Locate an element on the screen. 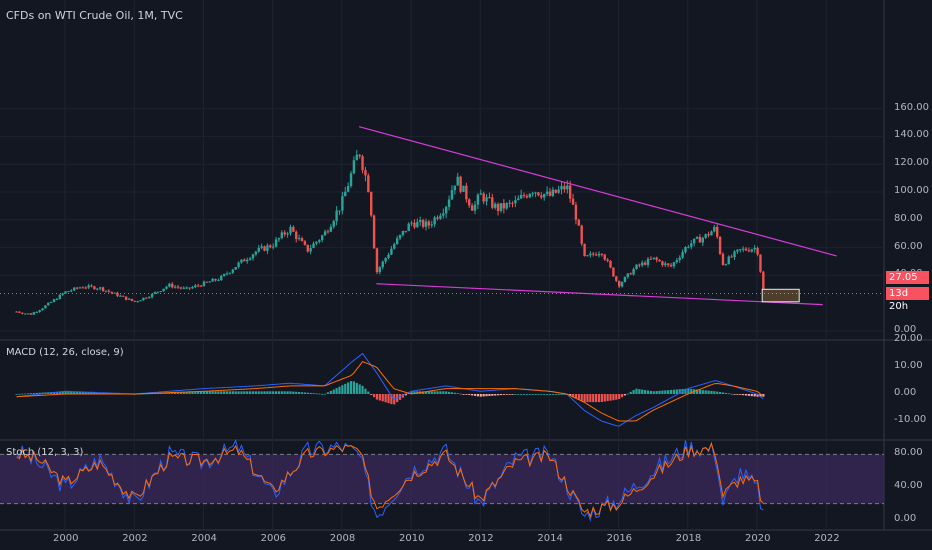  stoch-tick-label: 0.00 is located at coordinates (905, 518).